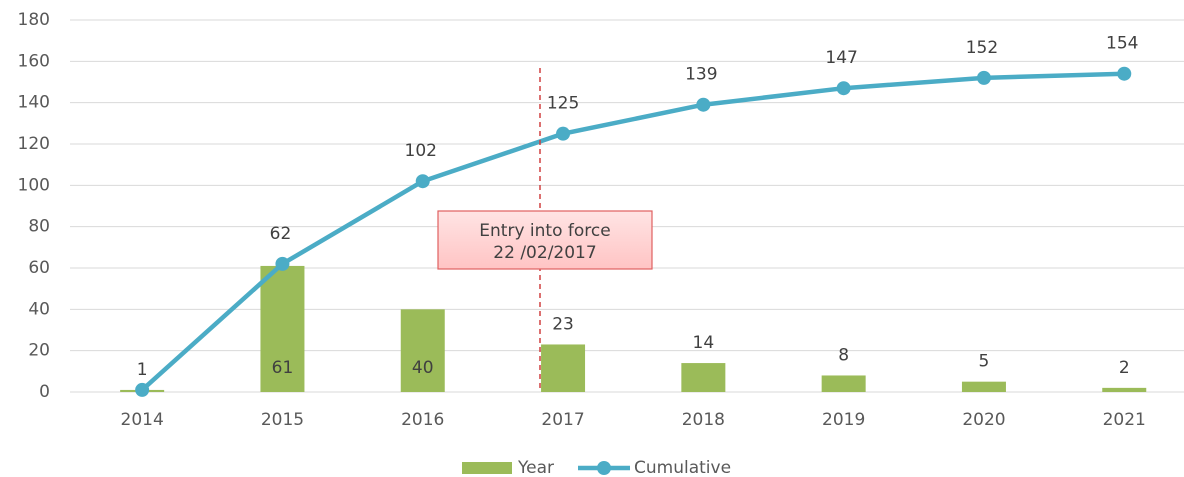  What do you see at coordinates (843, 420) in the screenshot?
I see `x-tick-label: 2019` at bounding box center [843, 420].